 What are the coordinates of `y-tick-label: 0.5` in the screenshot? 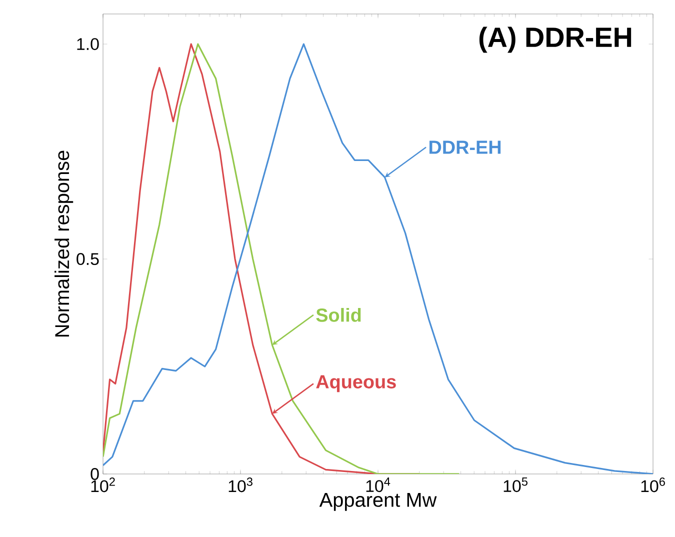 It's located at (87, 259).